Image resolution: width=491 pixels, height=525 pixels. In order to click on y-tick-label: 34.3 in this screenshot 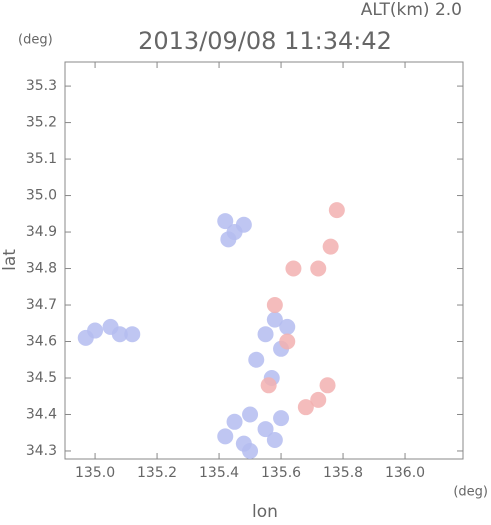, I will do `click(41, 451)`.